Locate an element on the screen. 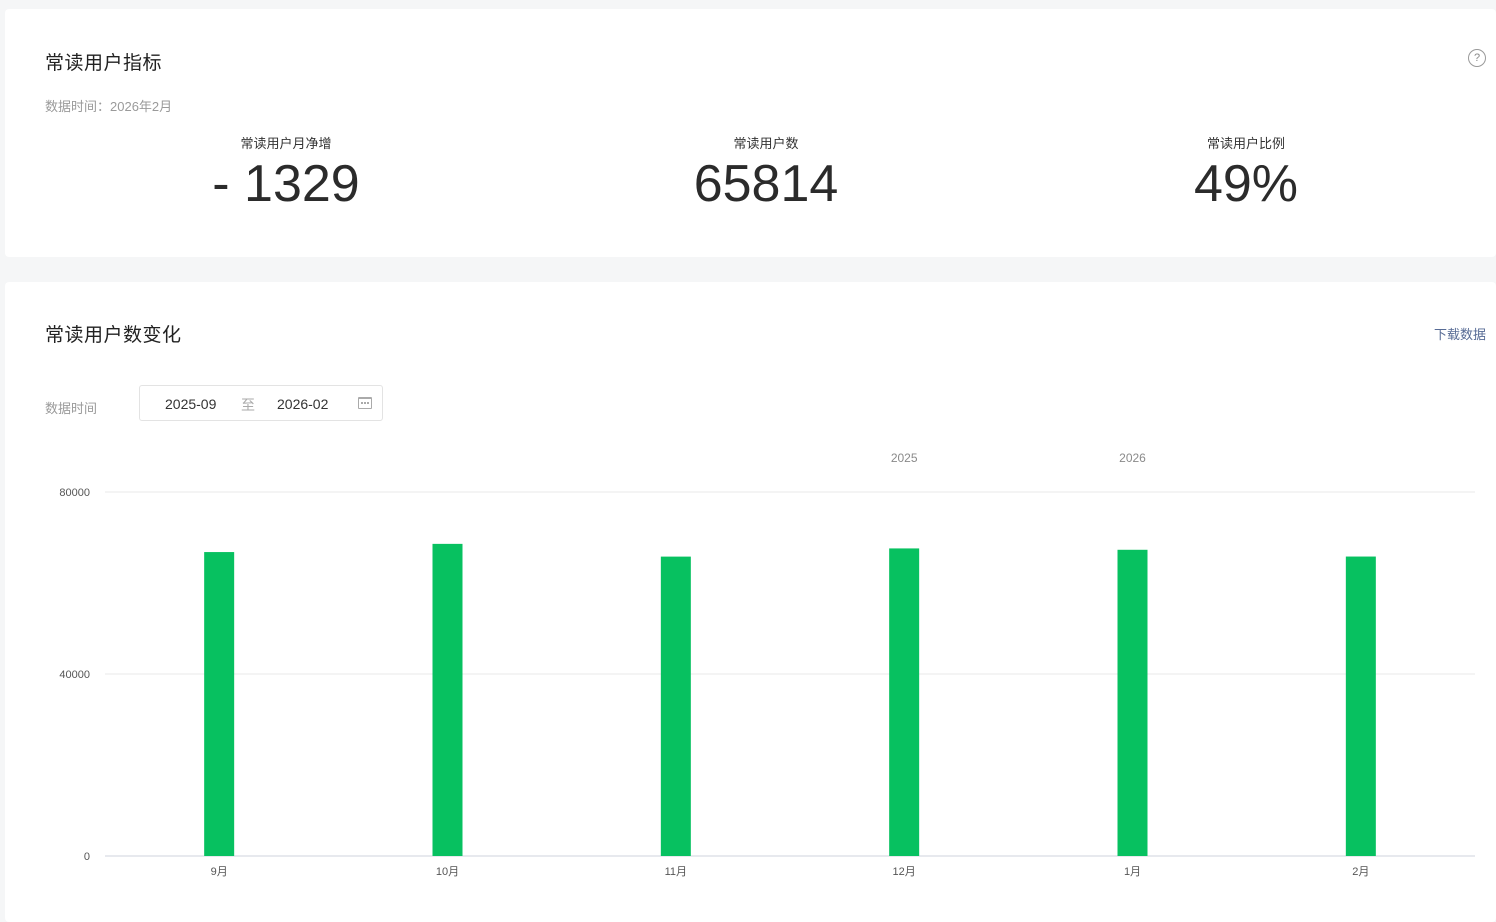  x-tick-label: 12月 is located at coordinates (904, 872).